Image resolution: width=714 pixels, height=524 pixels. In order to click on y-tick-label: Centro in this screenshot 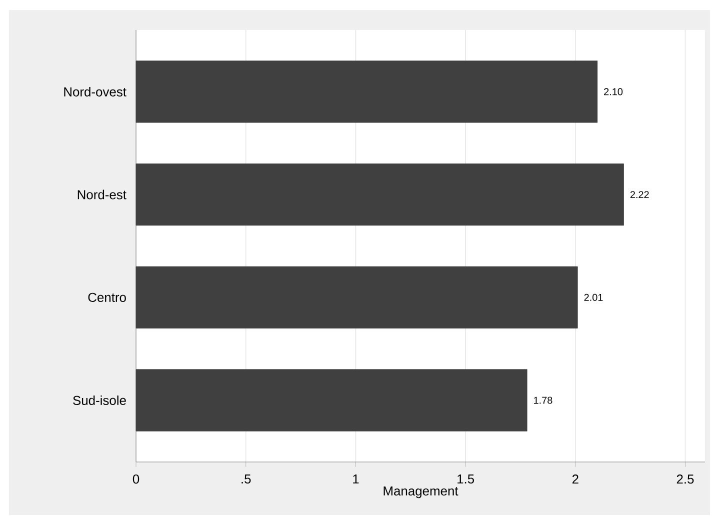, I will do `click(107, 297)`.